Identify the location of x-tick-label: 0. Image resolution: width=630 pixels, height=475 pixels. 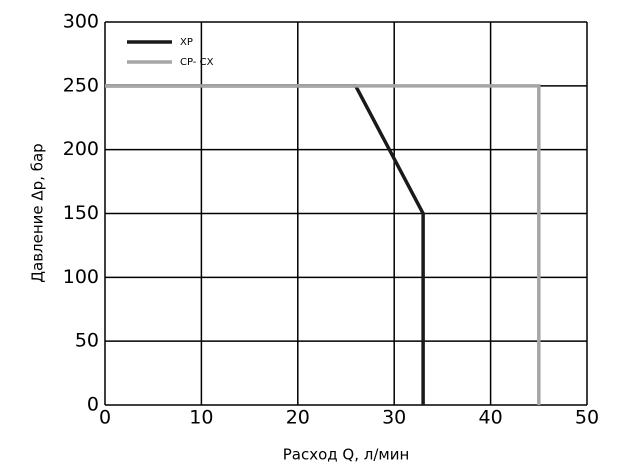
(105, 418).